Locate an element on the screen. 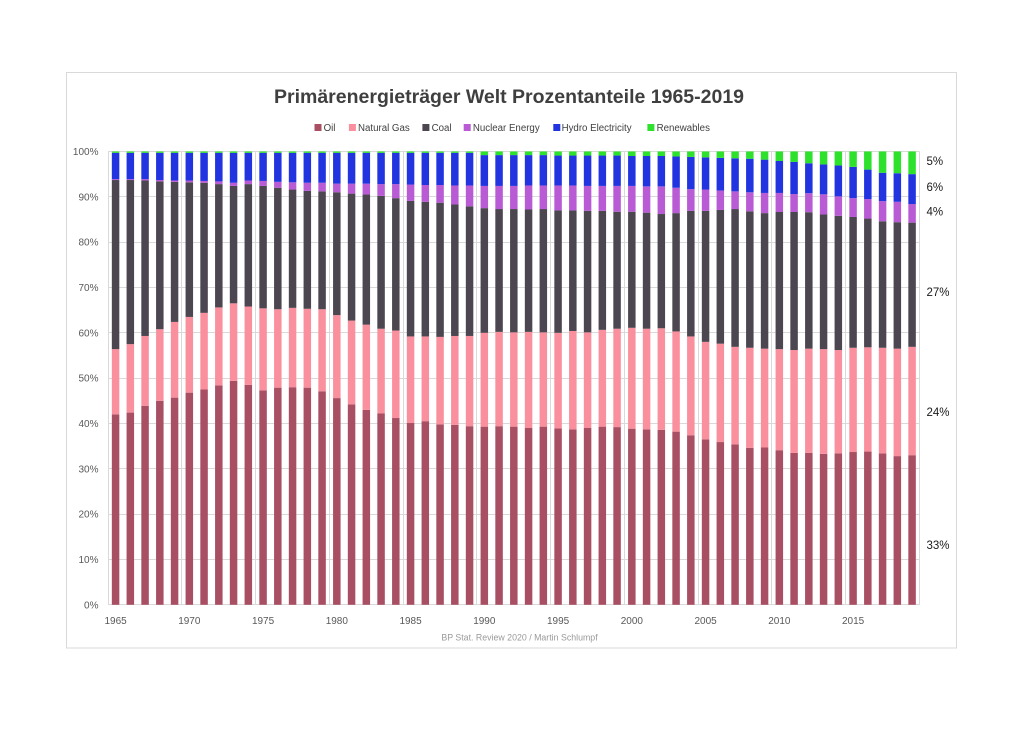 The image size is (1024, 729). svg-text:BP Stat. Review 2020 / Martin: BP Stat. Review 2020 / Martin Schlumpf is located at coordinates (519, 638).